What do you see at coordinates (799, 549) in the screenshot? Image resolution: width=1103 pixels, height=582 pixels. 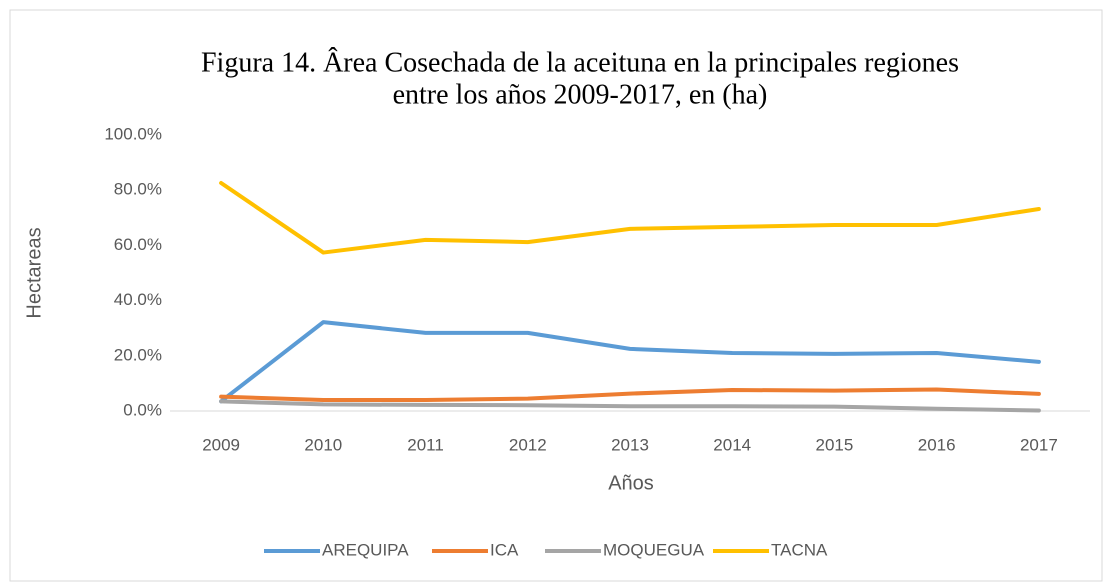 I see `legend-label: TACNA` at bounding box center [799, 549].